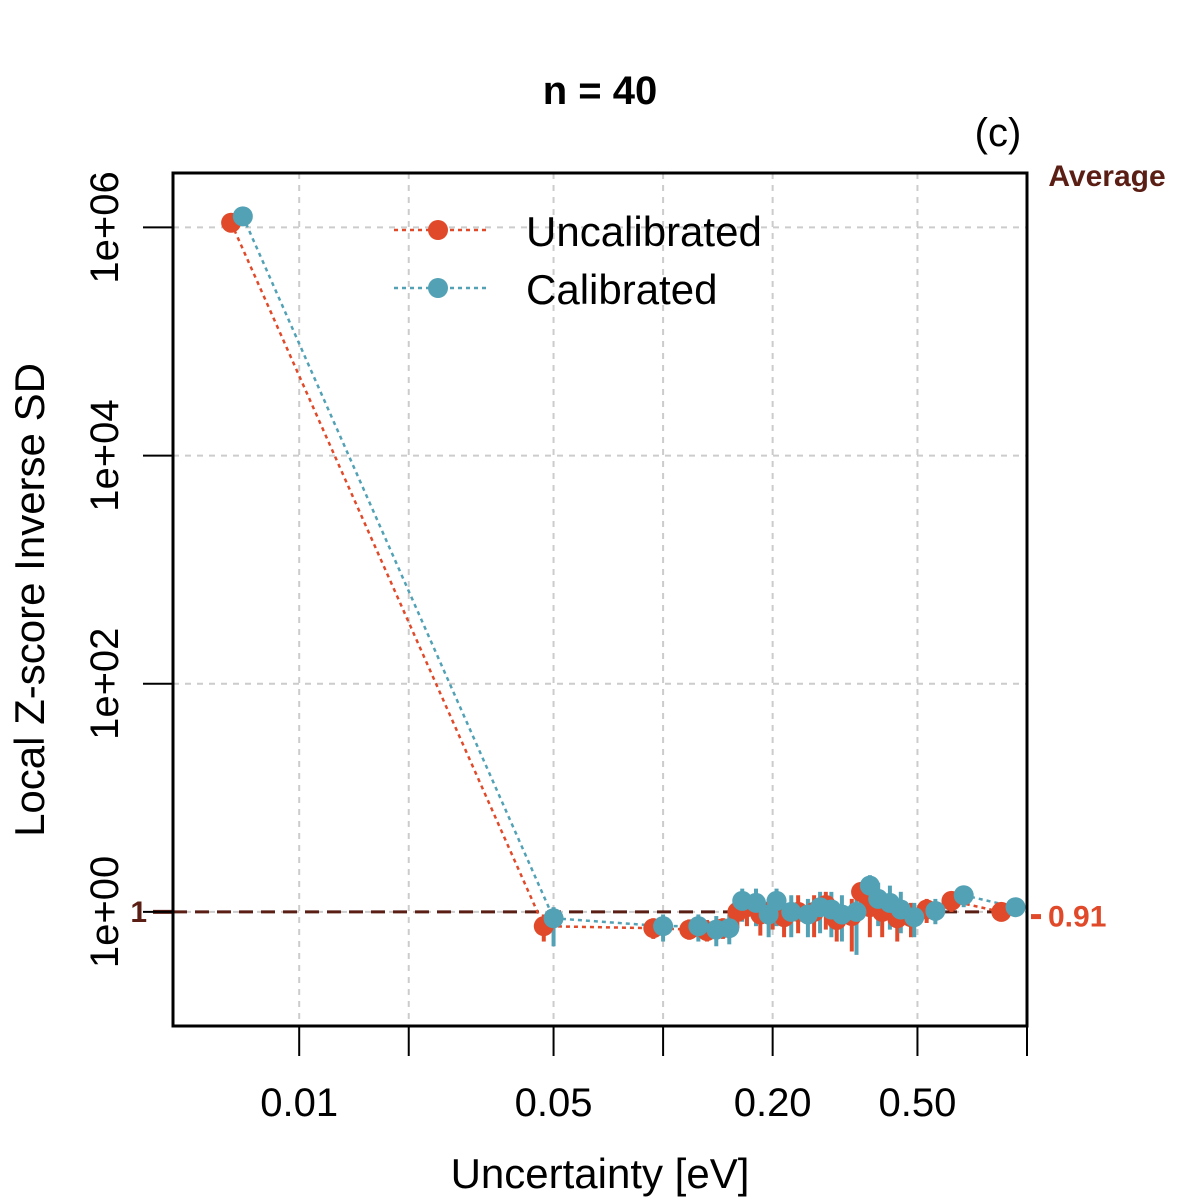  I want to click on panel-label: (c), so click(998, 133).